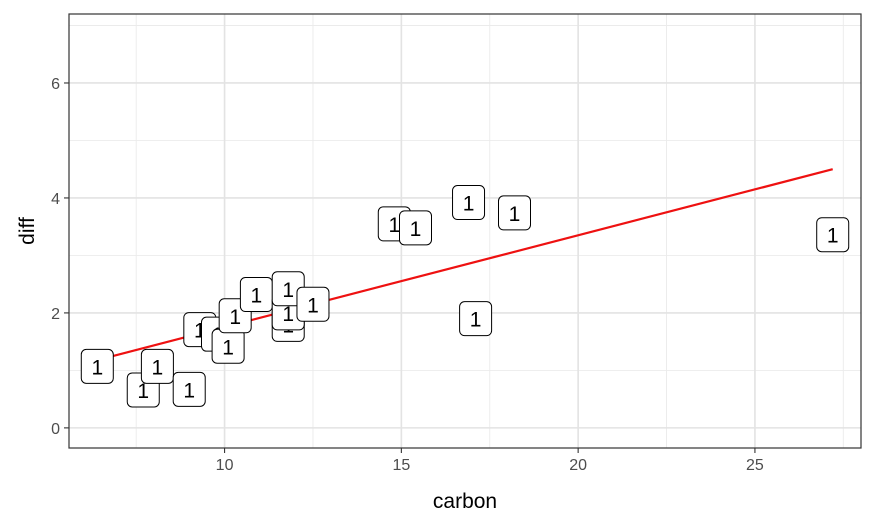 The image size is (875, 525). What do you see at coordinates (55, 314) in the screenshot?
I see `y-tick-label: 2` at bounding box center [55, 314].